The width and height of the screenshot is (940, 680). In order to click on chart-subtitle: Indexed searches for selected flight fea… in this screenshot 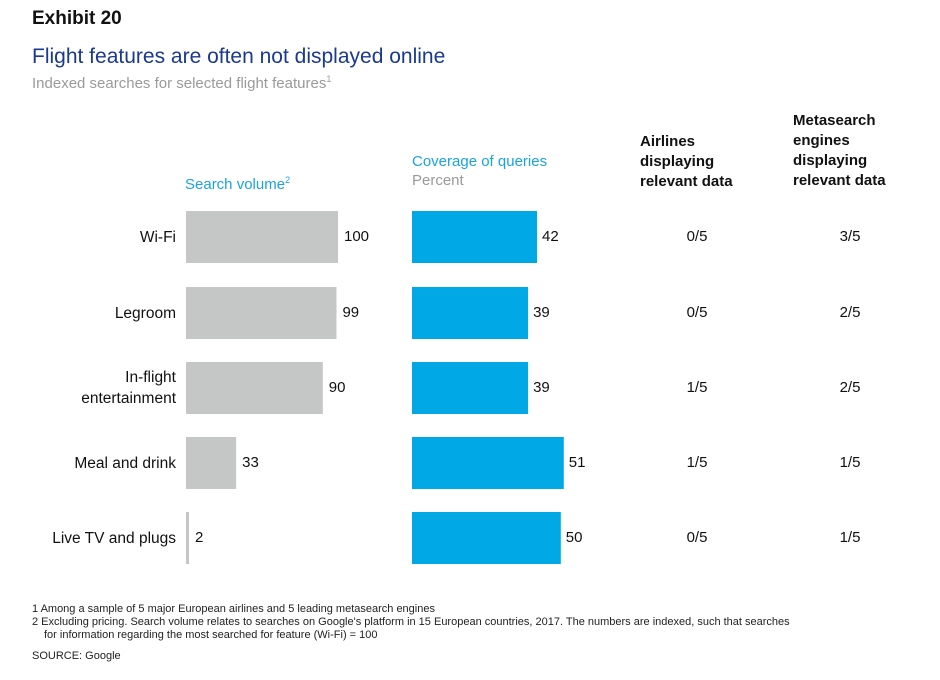, I will do `click(181, 83)`.